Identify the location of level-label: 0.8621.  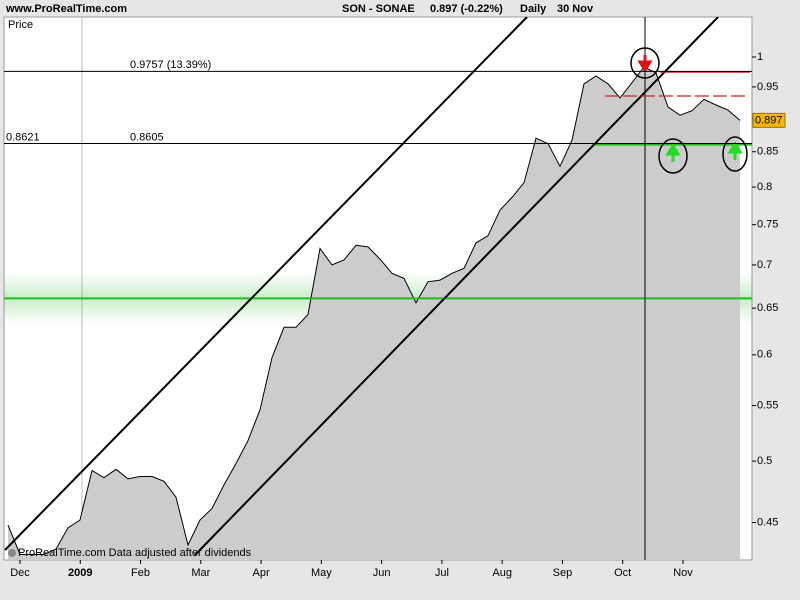
(23, 137).